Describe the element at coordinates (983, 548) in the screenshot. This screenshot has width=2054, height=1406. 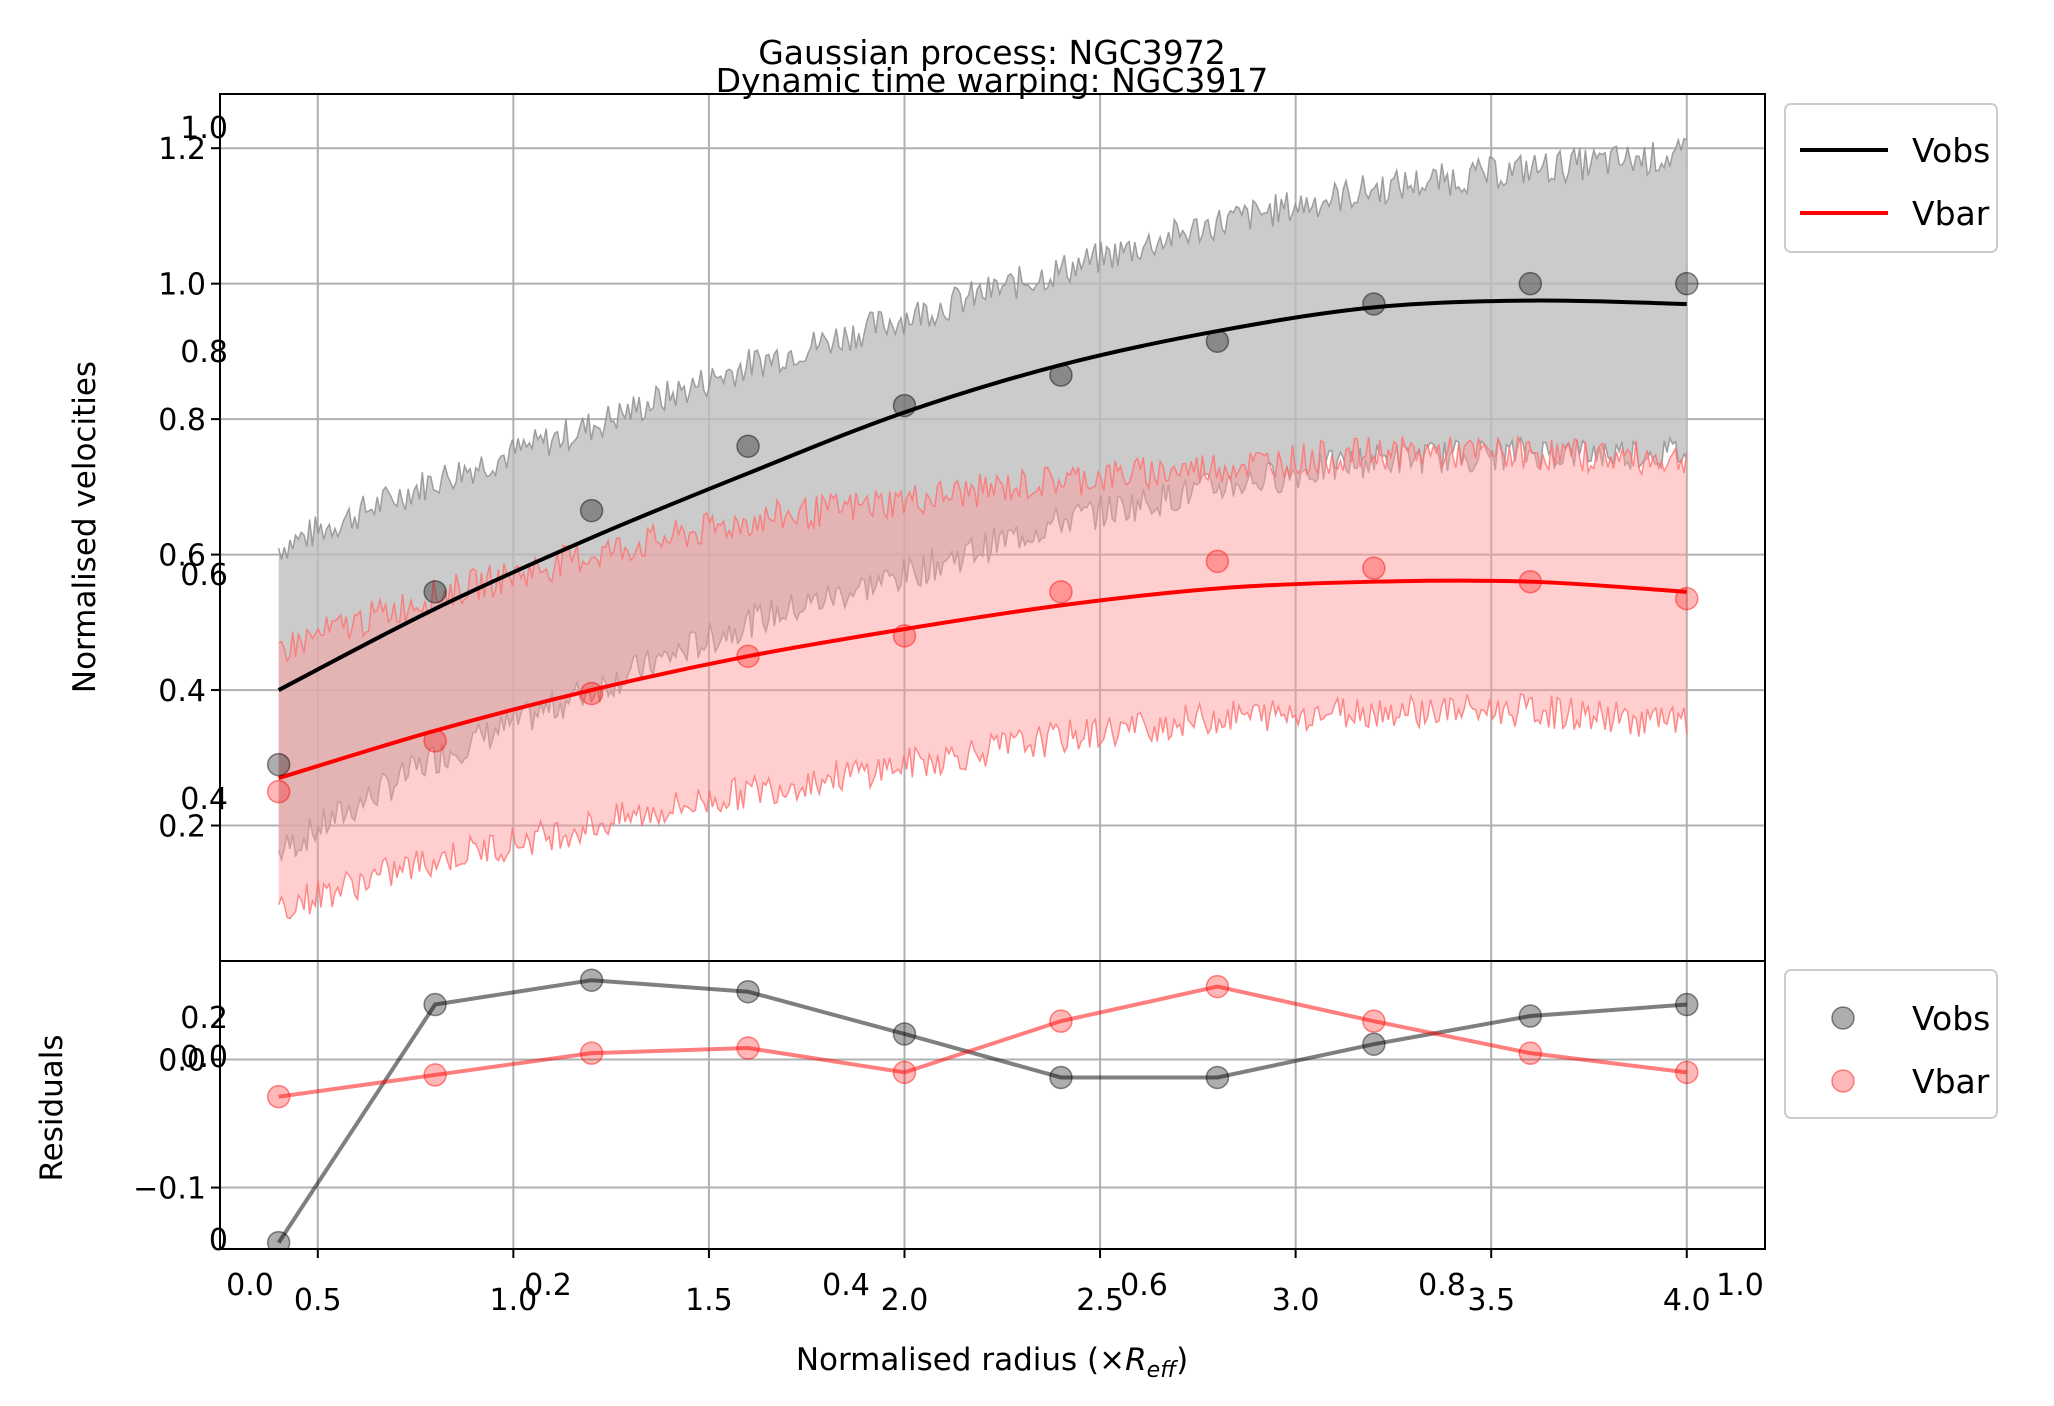
I see `band-edge-upper-vbar` at that location.